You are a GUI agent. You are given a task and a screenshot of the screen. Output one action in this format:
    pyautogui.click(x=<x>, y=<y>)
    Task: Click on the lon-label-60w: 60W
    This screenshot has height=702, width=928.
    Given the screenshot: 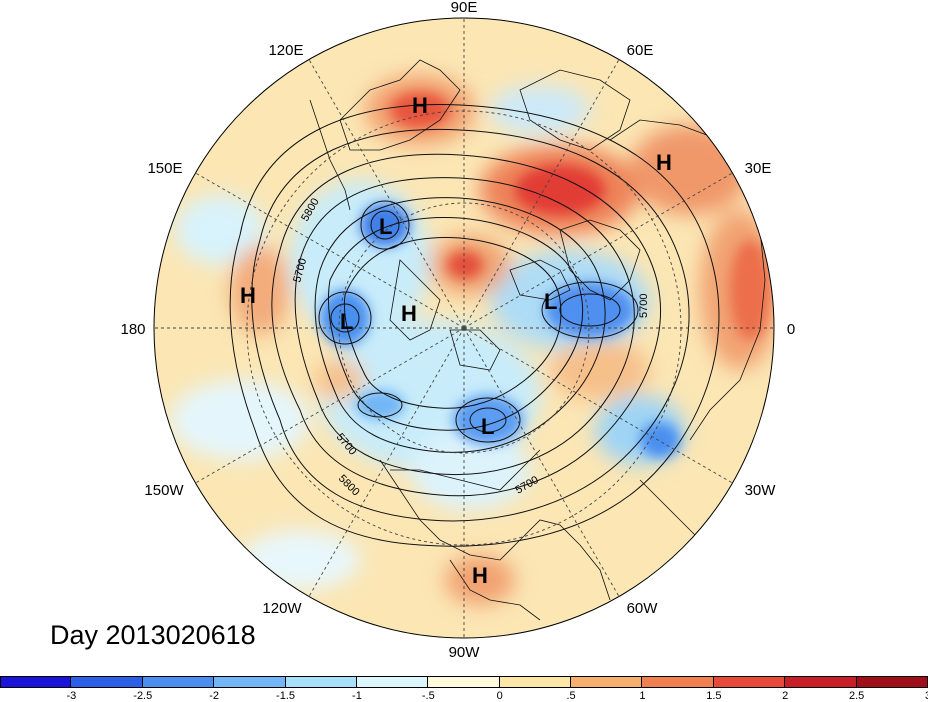 What is the action you would take?
    pyautogui.click(x=643, y=608)
    